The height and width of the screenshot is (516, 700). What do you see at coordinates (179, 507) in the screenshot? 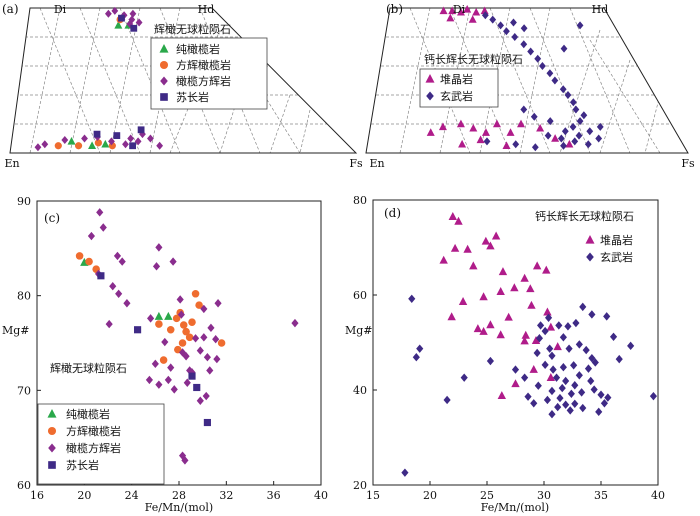
I see `panel-c-xlabel: Fe/Mn/(mol)` at bounding box center [179, 507].